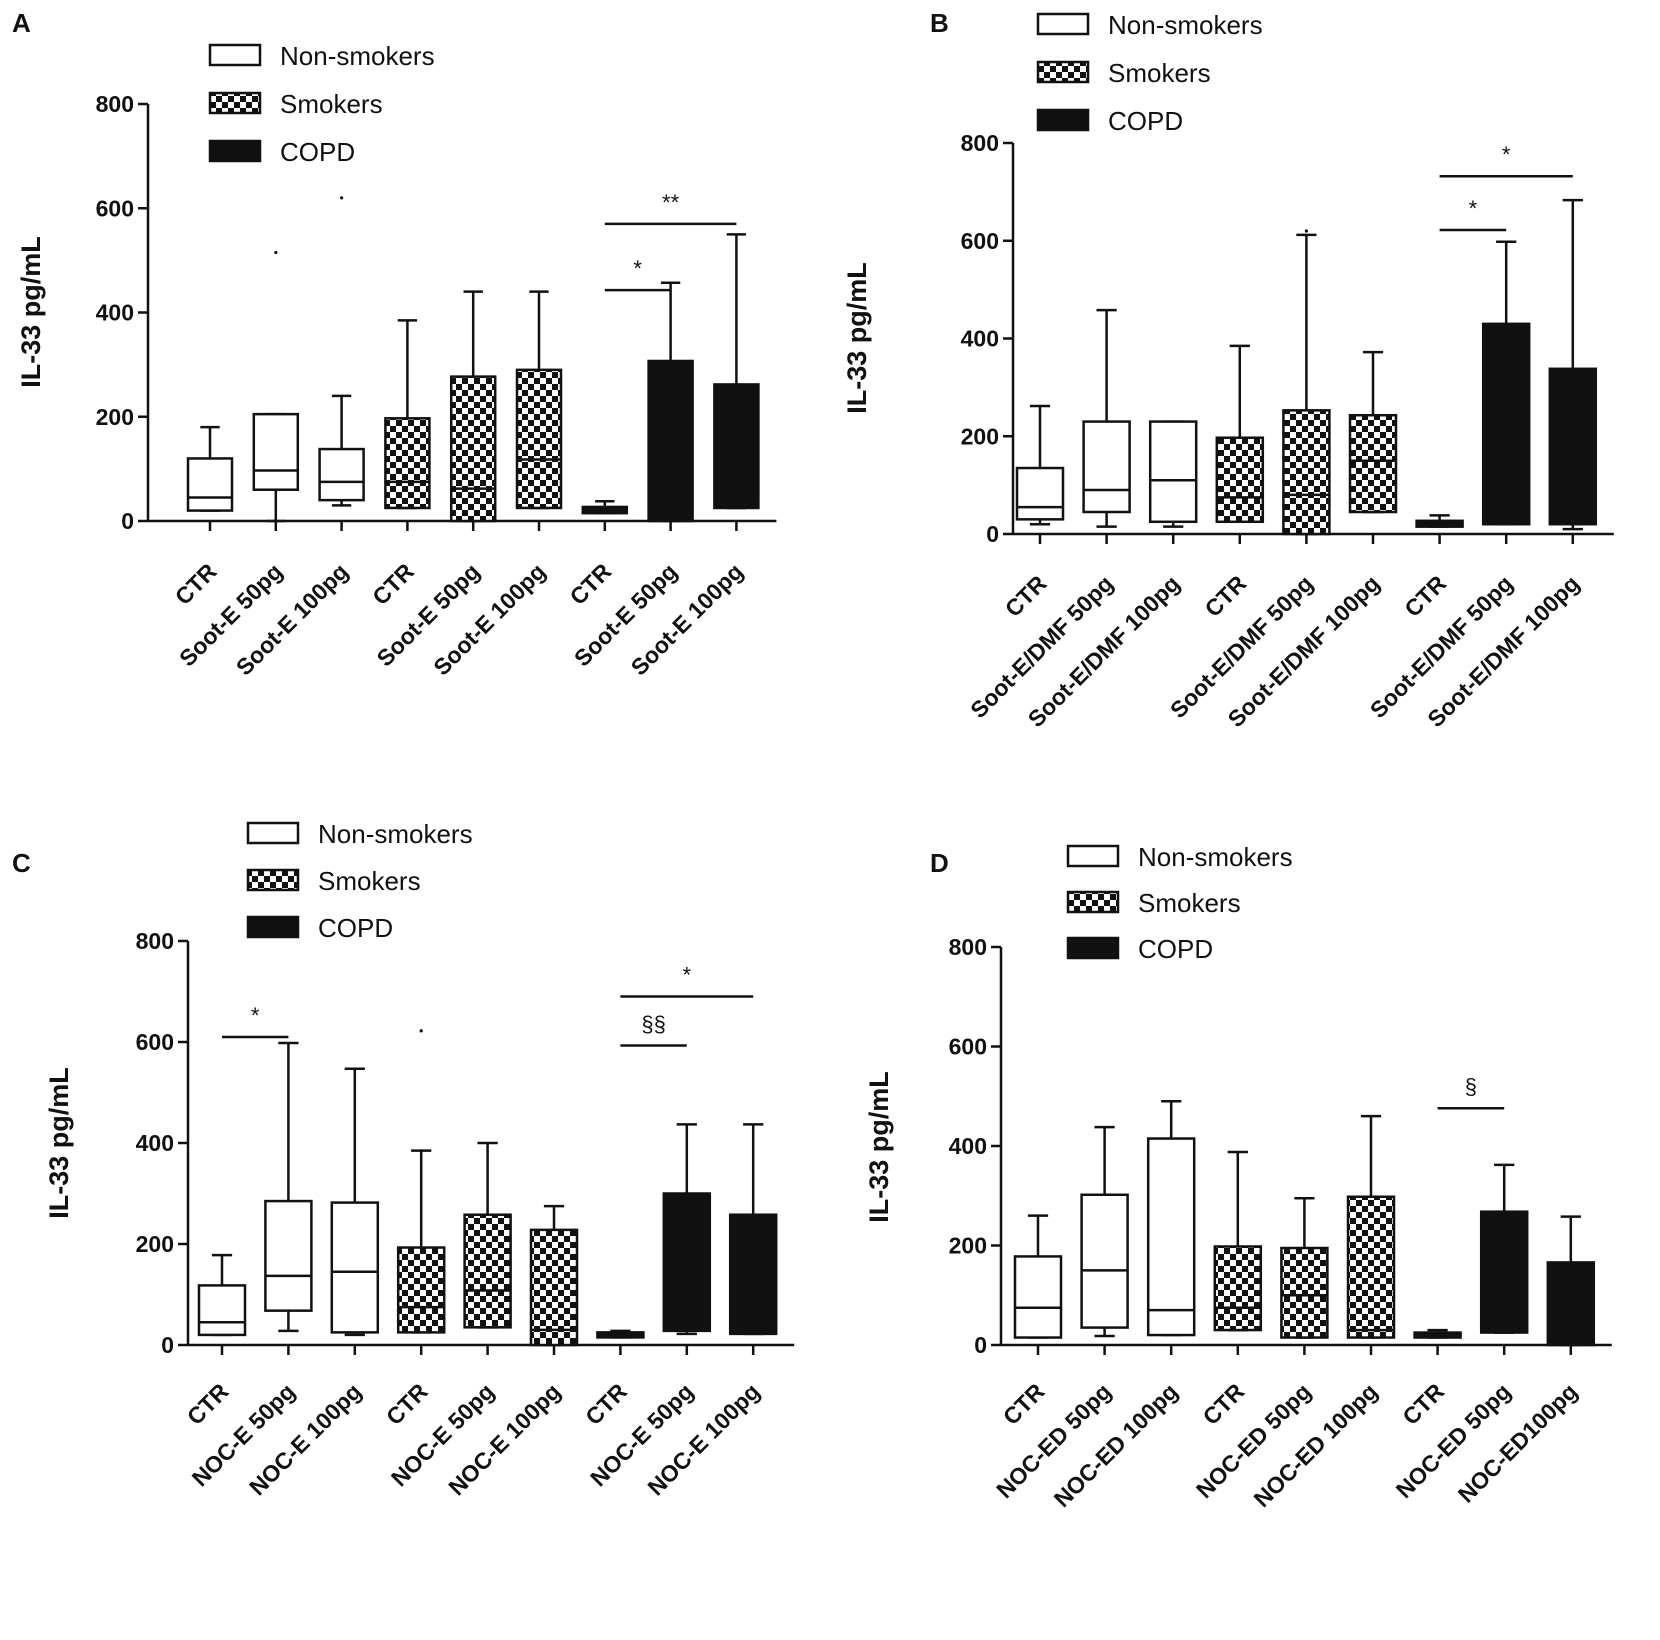  Describe the element at coordinates (21, 23) in the screenshot. I see `panel-letter: A` at that location.